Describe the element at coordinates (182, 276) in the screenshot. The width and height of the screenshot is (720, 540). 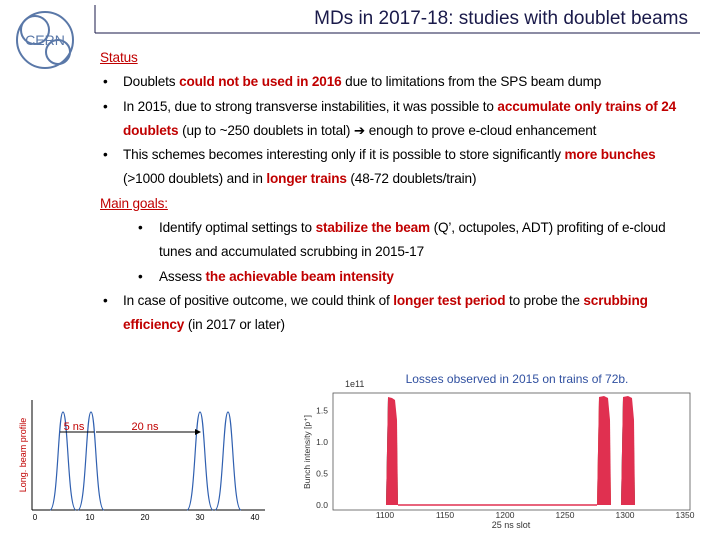
I see `text: Assess` at that location.